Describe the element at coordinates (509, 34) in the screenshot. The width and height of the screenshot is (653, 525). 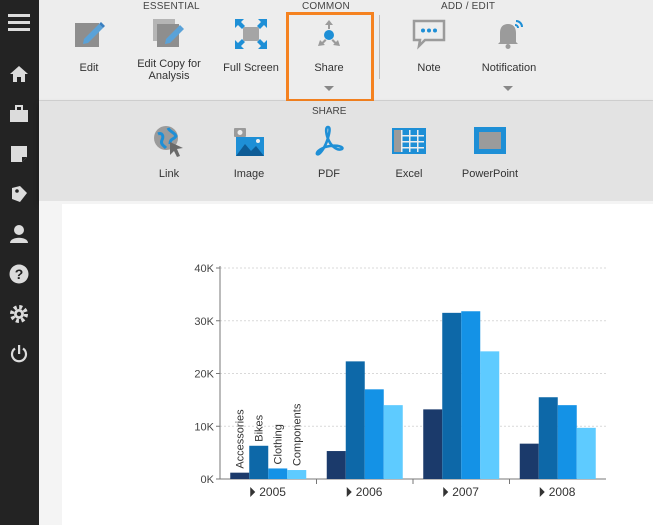
I see `bell-icon` at that location.